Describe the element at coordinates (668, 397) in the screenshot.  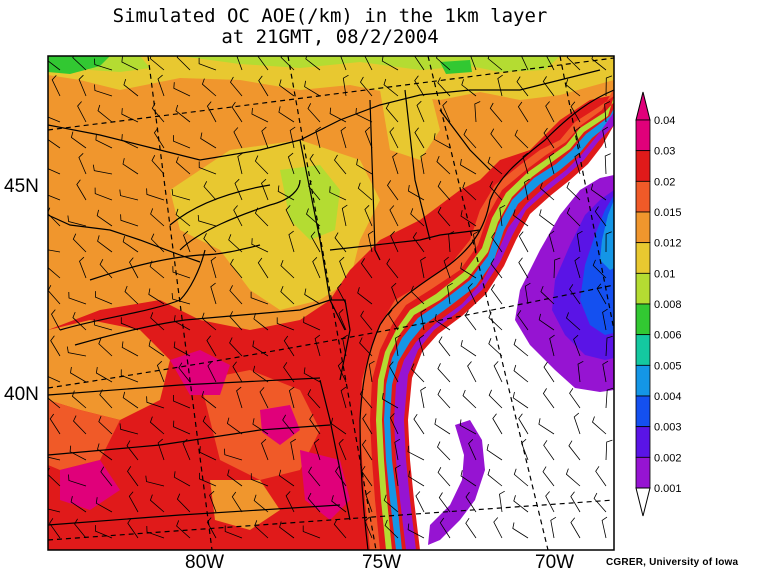
I see `colorbar-level-label: 0.004` at that location.